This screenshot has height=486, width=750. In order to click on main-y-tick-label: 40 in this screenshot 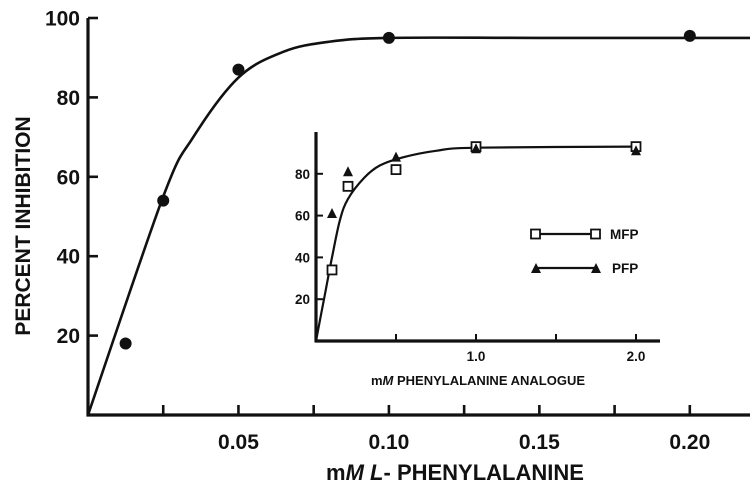, I will do `click(68, 257)`.